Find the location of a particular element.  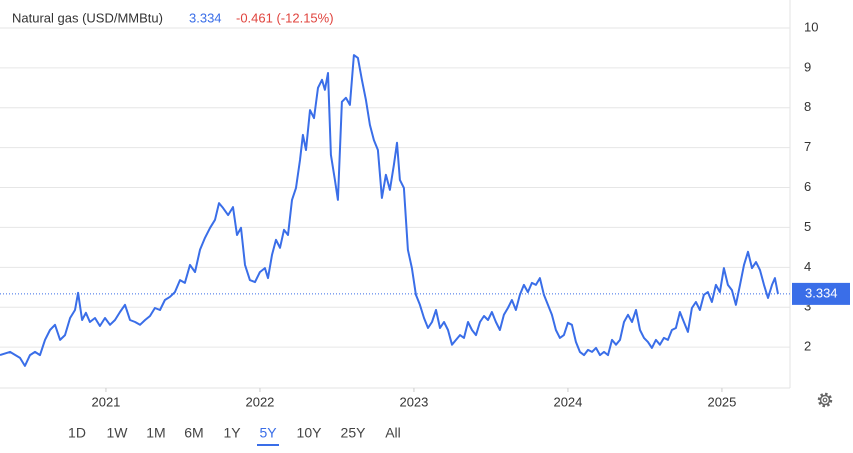

selected-underline is located at coordinates (268, 445).